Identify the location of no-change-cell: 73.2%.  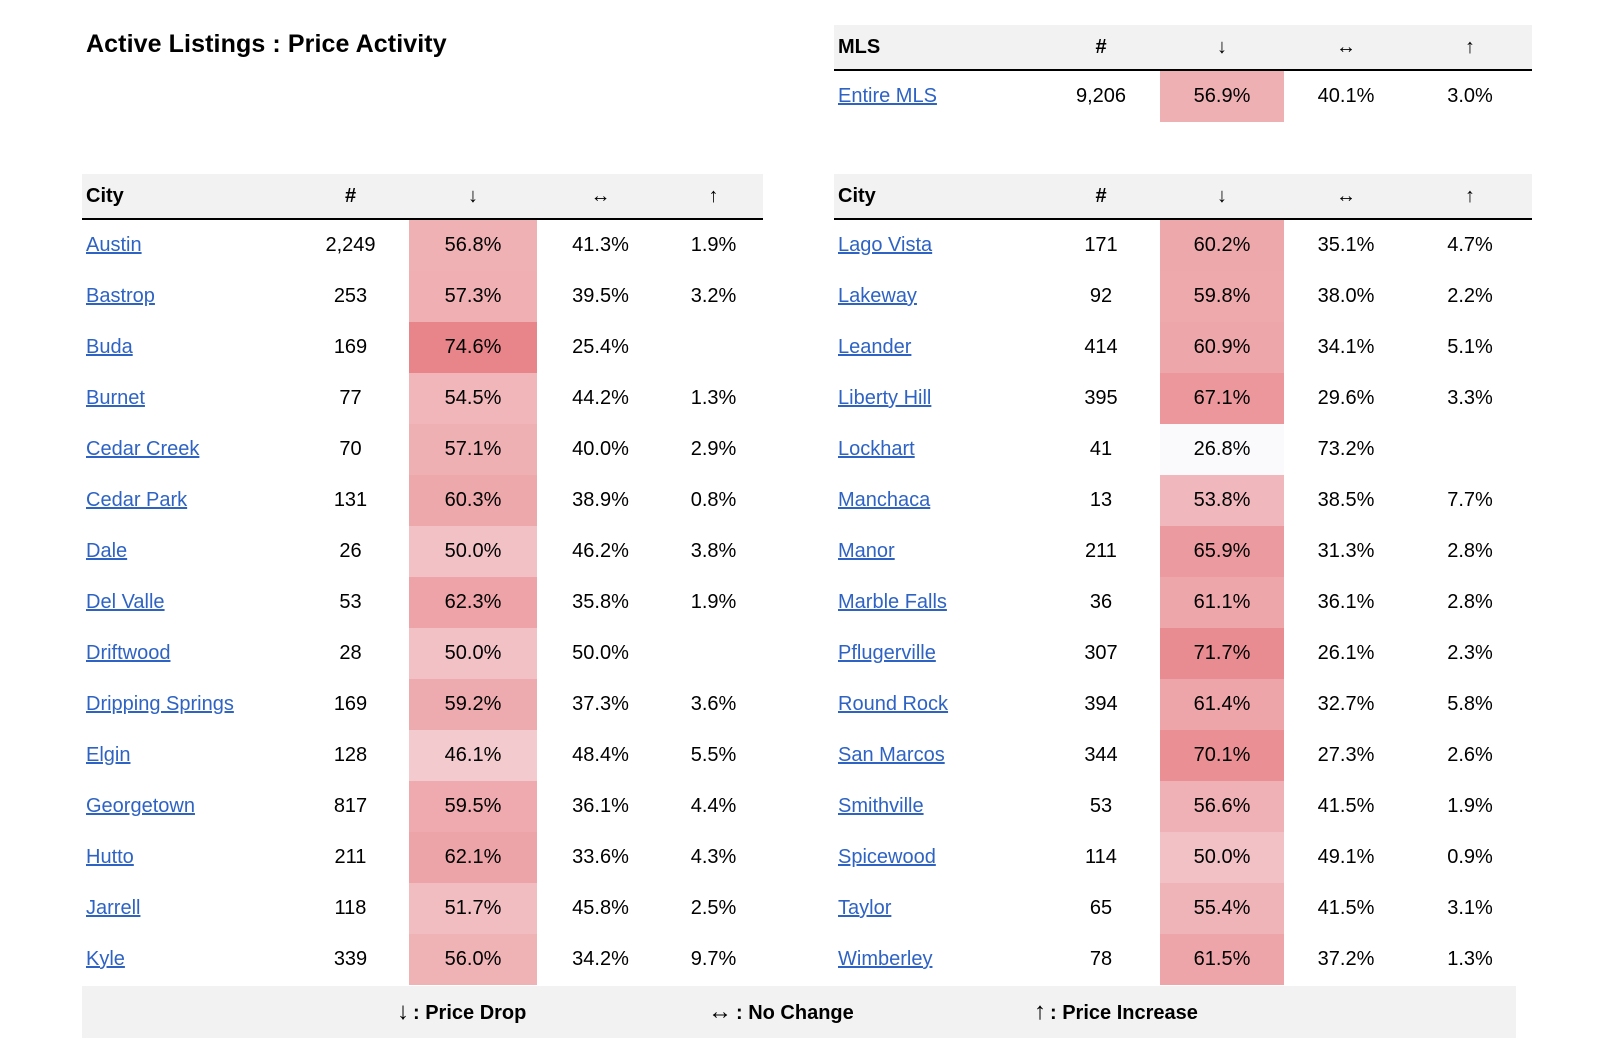
(1346, 449).